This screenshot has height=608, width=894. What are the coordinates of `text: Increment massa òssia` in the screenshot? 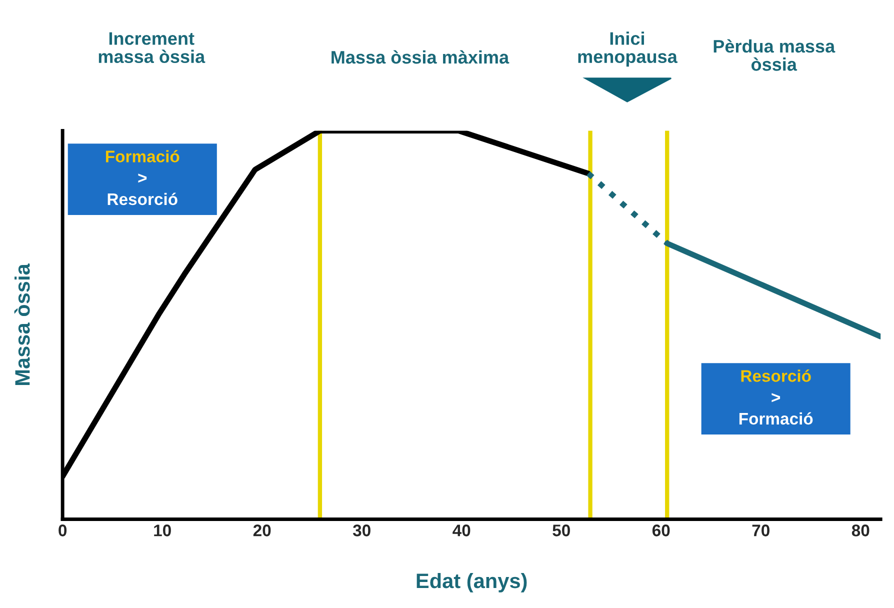 It's located at (152, 48).